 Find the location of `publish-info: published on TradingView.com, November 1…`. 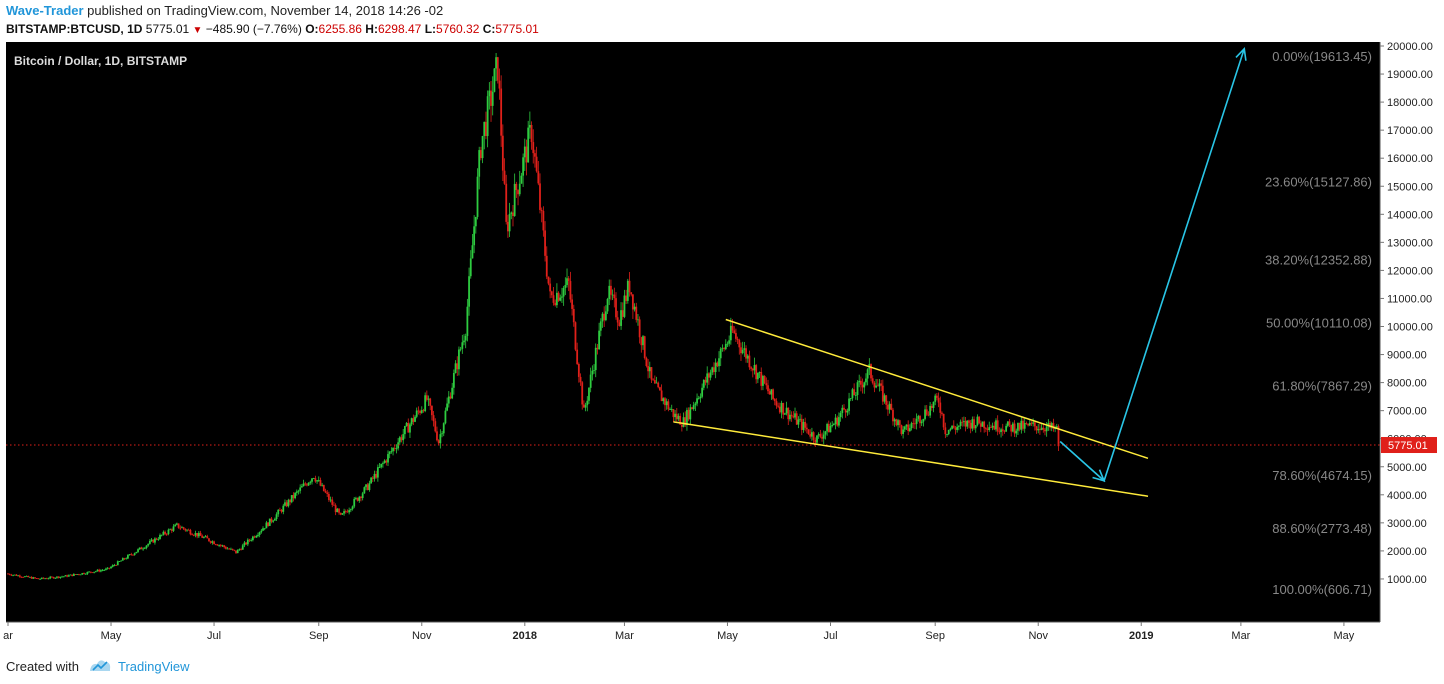

publish-info: published on TradingView.com, November 1… is located at coordinates (263, 10).